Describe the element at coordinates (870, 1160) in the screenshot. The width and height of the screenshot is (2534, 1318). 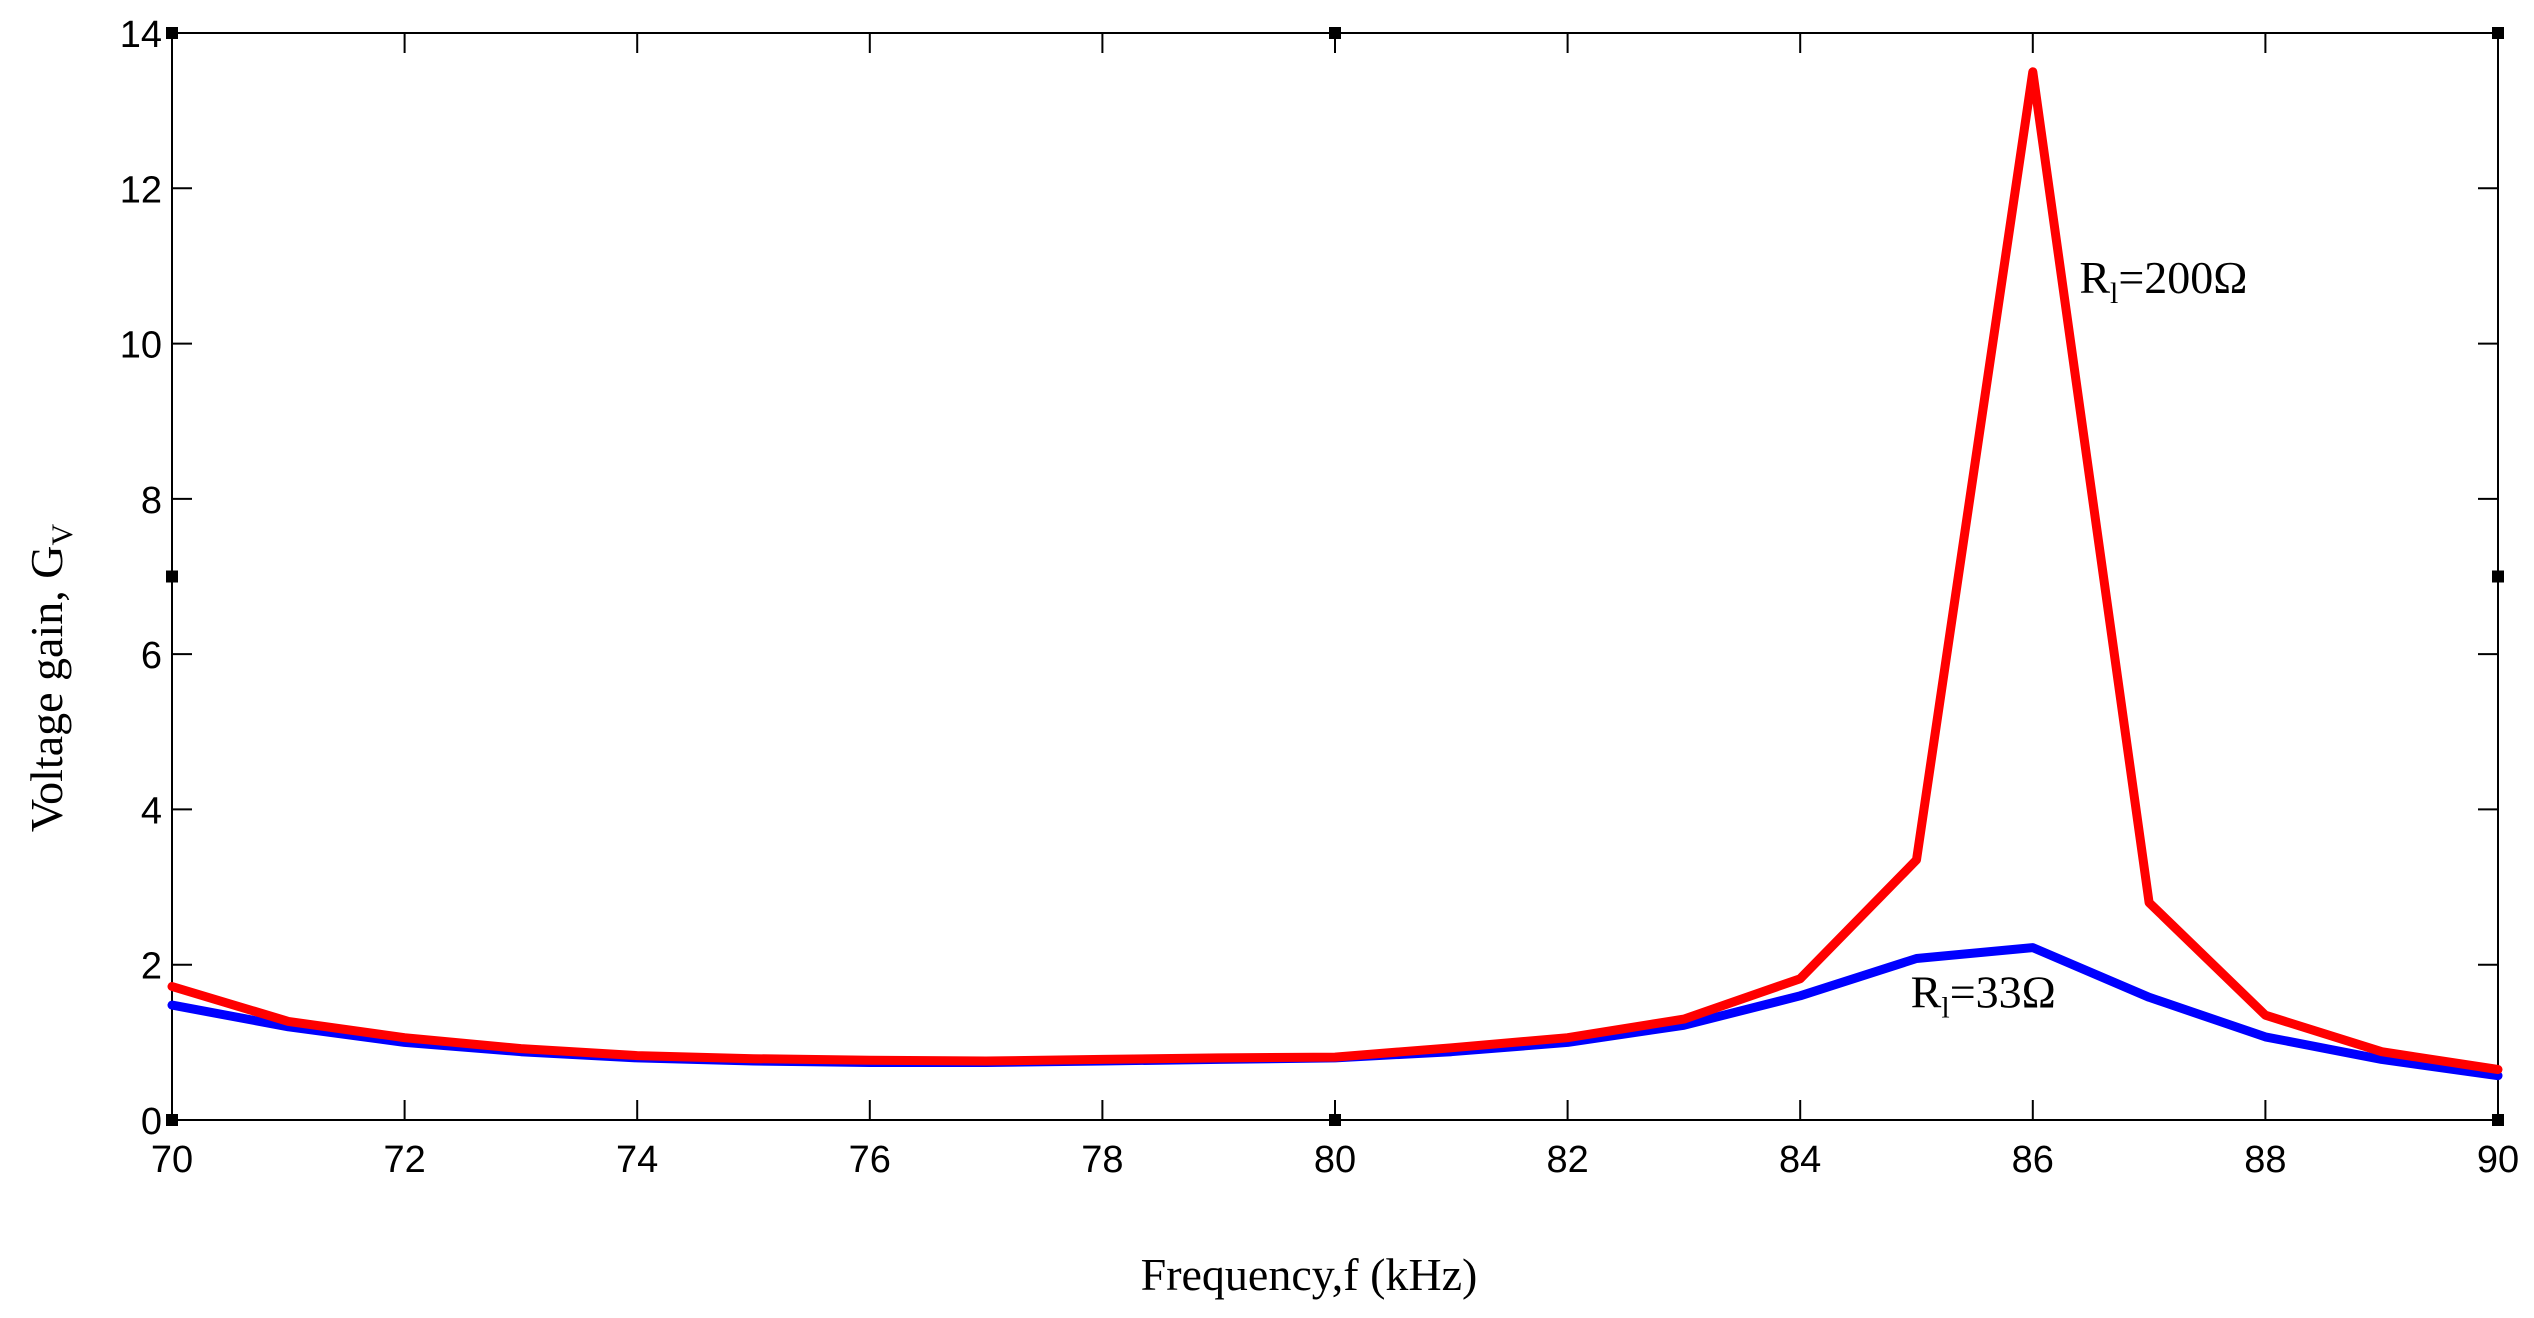
I see `x-tick-label: 76` at that location.